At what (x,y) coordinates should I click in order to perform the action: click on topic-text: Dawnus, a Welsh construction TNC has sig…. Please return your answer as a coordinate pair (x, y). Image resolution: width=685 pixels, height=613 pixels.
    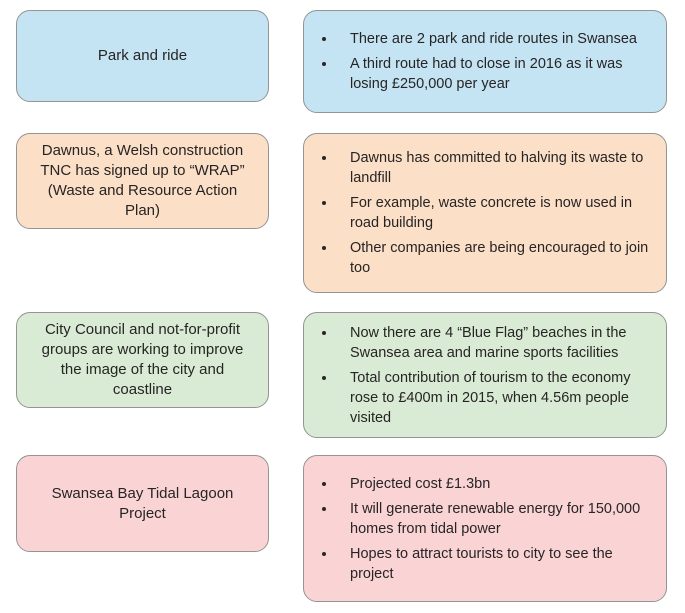
    Looking at the image, I should click on (142, 181).